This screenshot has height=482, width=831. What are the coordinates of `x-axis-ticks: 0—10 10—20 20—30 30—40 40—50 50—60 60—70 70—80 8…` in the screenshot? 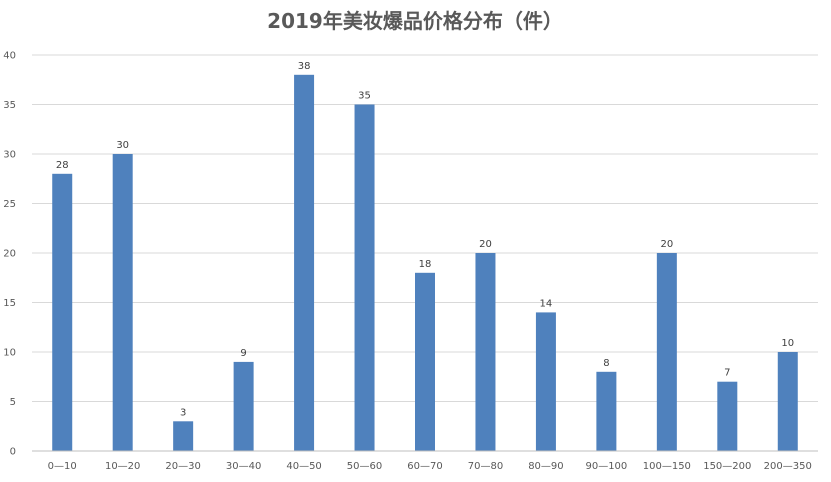 It's located at (430, 466).